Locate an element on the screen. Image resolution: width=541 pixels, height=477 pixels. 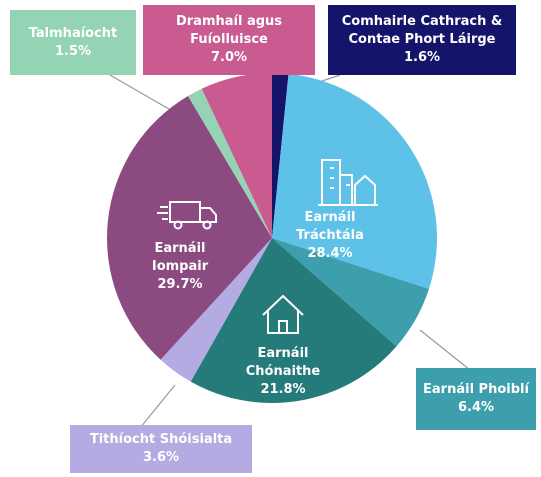
value-label: 1.5% is located at coordinates (73, 51).